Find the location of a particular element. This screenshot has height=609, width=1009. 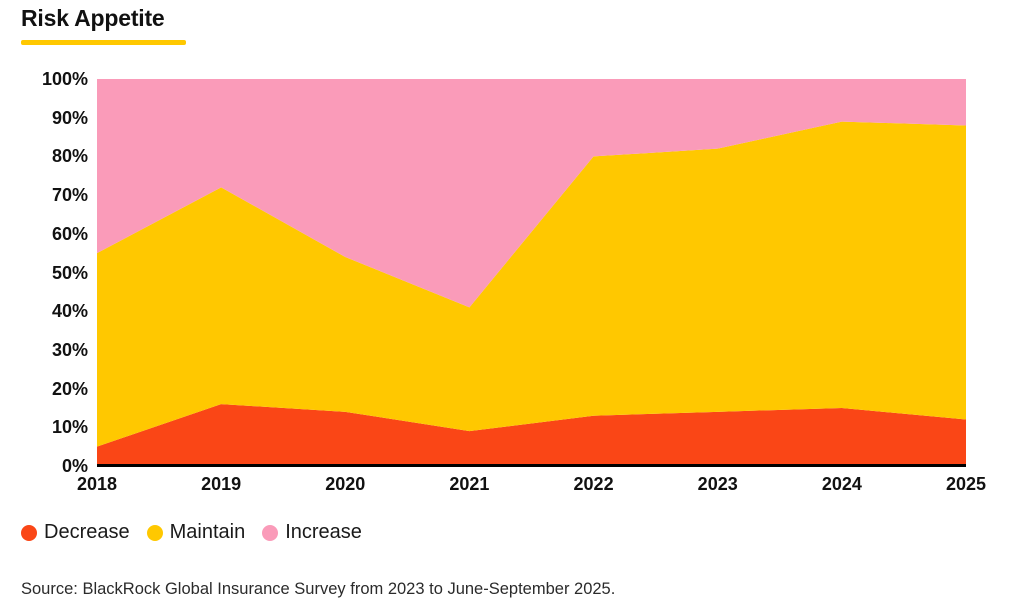

y-tick-label: 40% is located at coordinates (69, 311).